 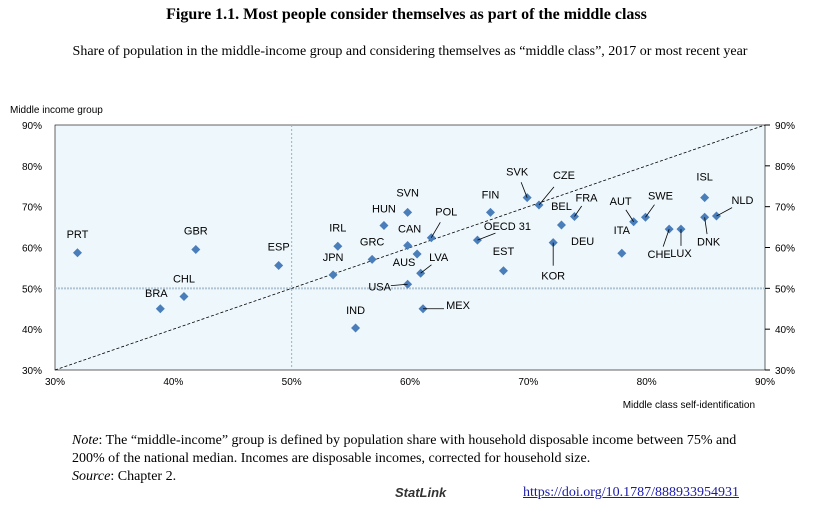 What do you see at coordinates (564, 176) in the screenshot?
I see `point-label: CZE` at bounding box center [564, 176].